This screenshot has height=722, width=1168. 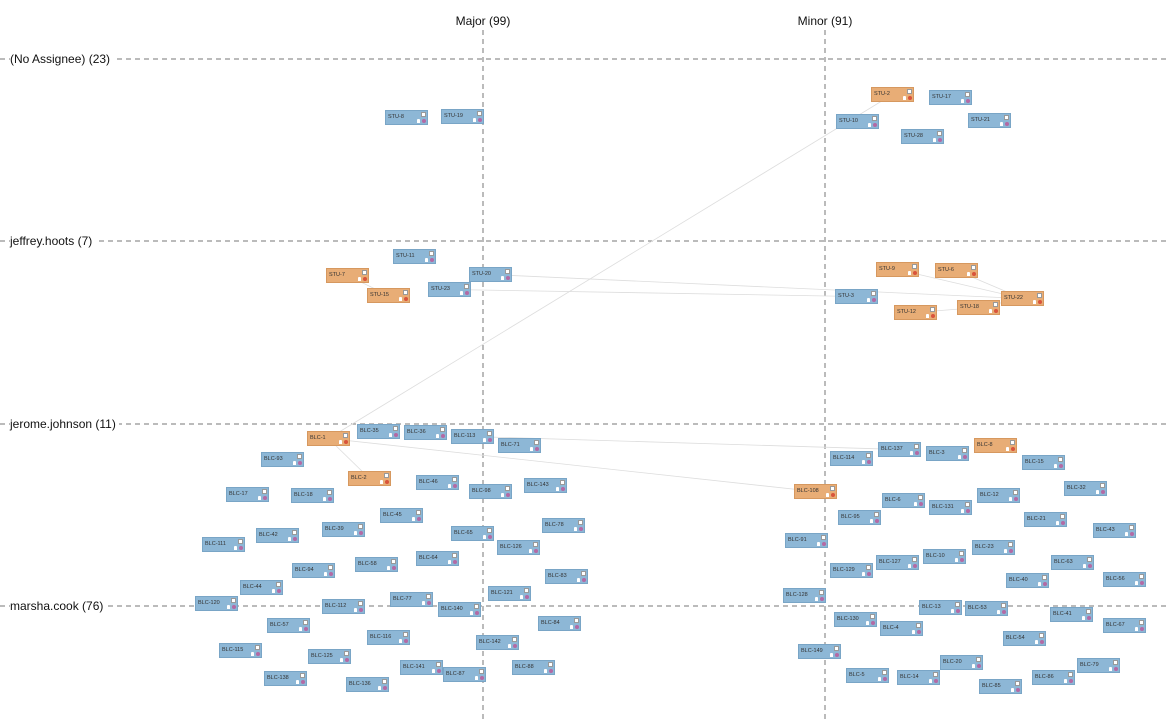 I want to click on issue-card: BLC-46, so click(x=437, y=482).